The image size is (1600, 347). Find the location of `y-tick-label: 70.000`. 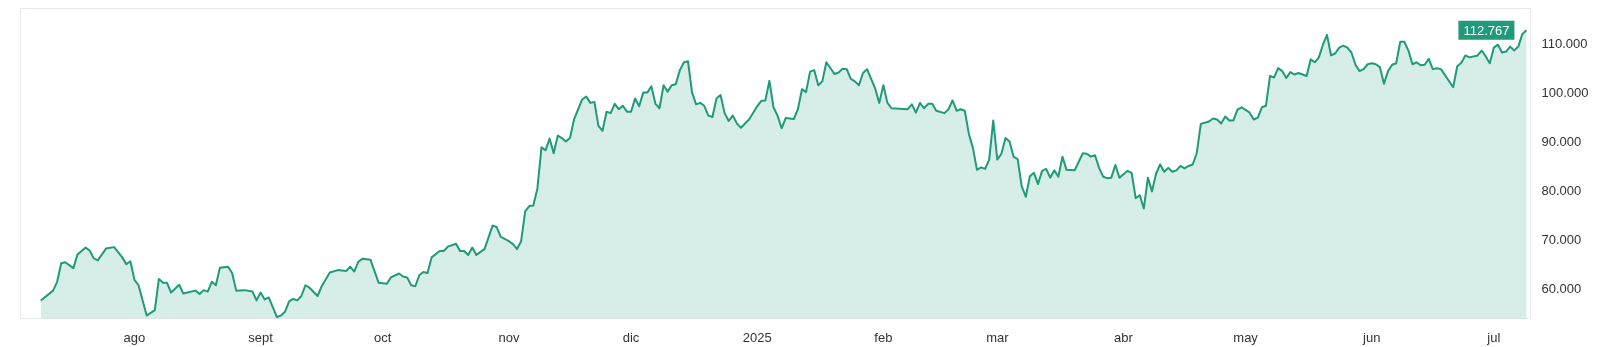

y-tick-label: 70.000 is located at coordinates (1561, 239).